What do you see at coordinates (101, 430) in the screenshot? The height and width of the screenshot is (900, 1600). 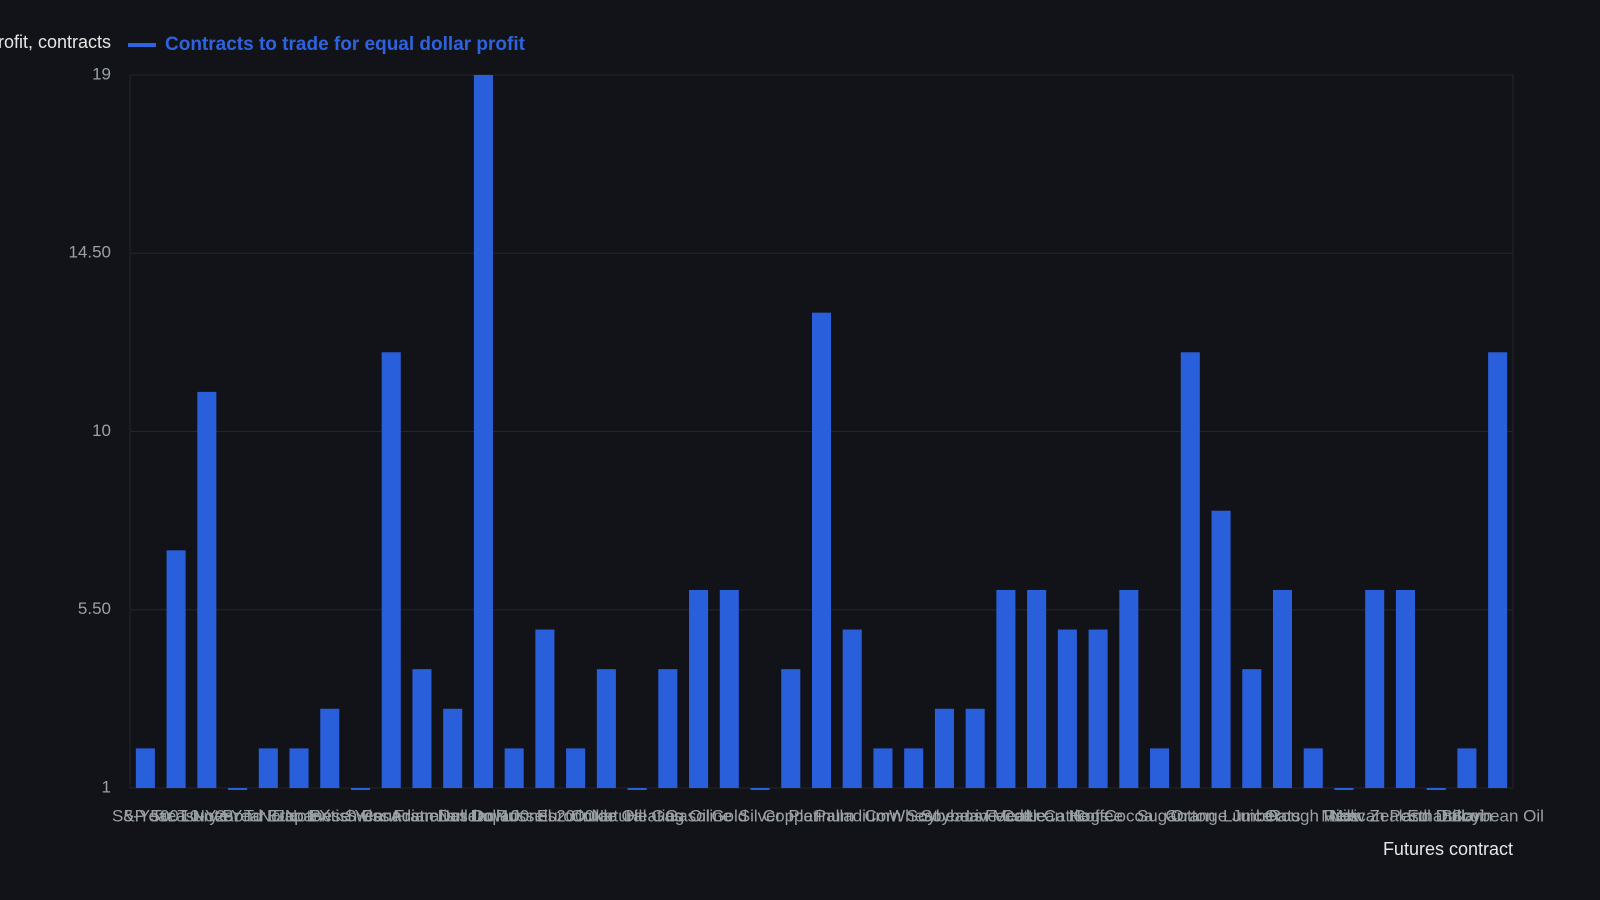 I see `y-tick-label: 10` at bounding box center [101, 430].